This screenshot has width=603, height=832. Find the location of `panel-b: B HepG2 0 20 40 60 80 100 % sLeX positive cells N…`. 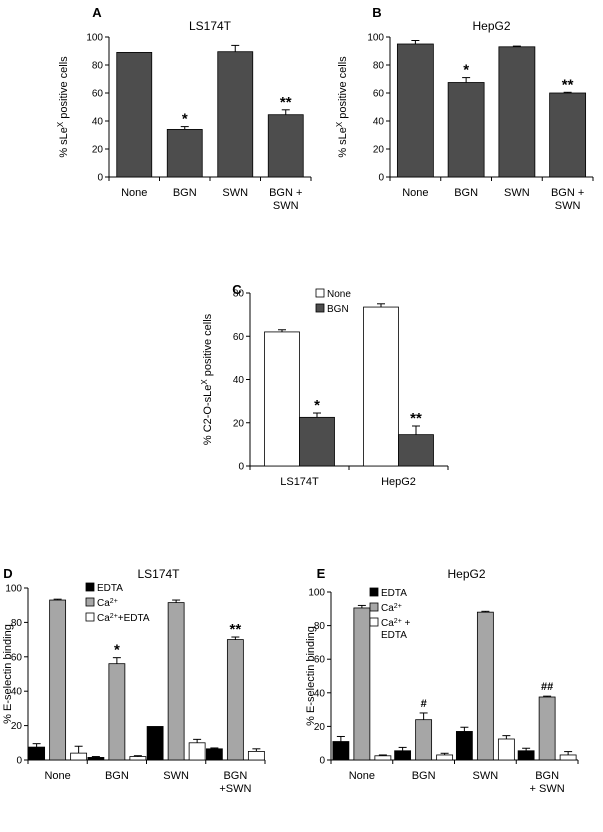

panel-b: B HepG2 0 20 40 60 80 100 % sLeX positive cells N… is located at coordinates (464, 108).